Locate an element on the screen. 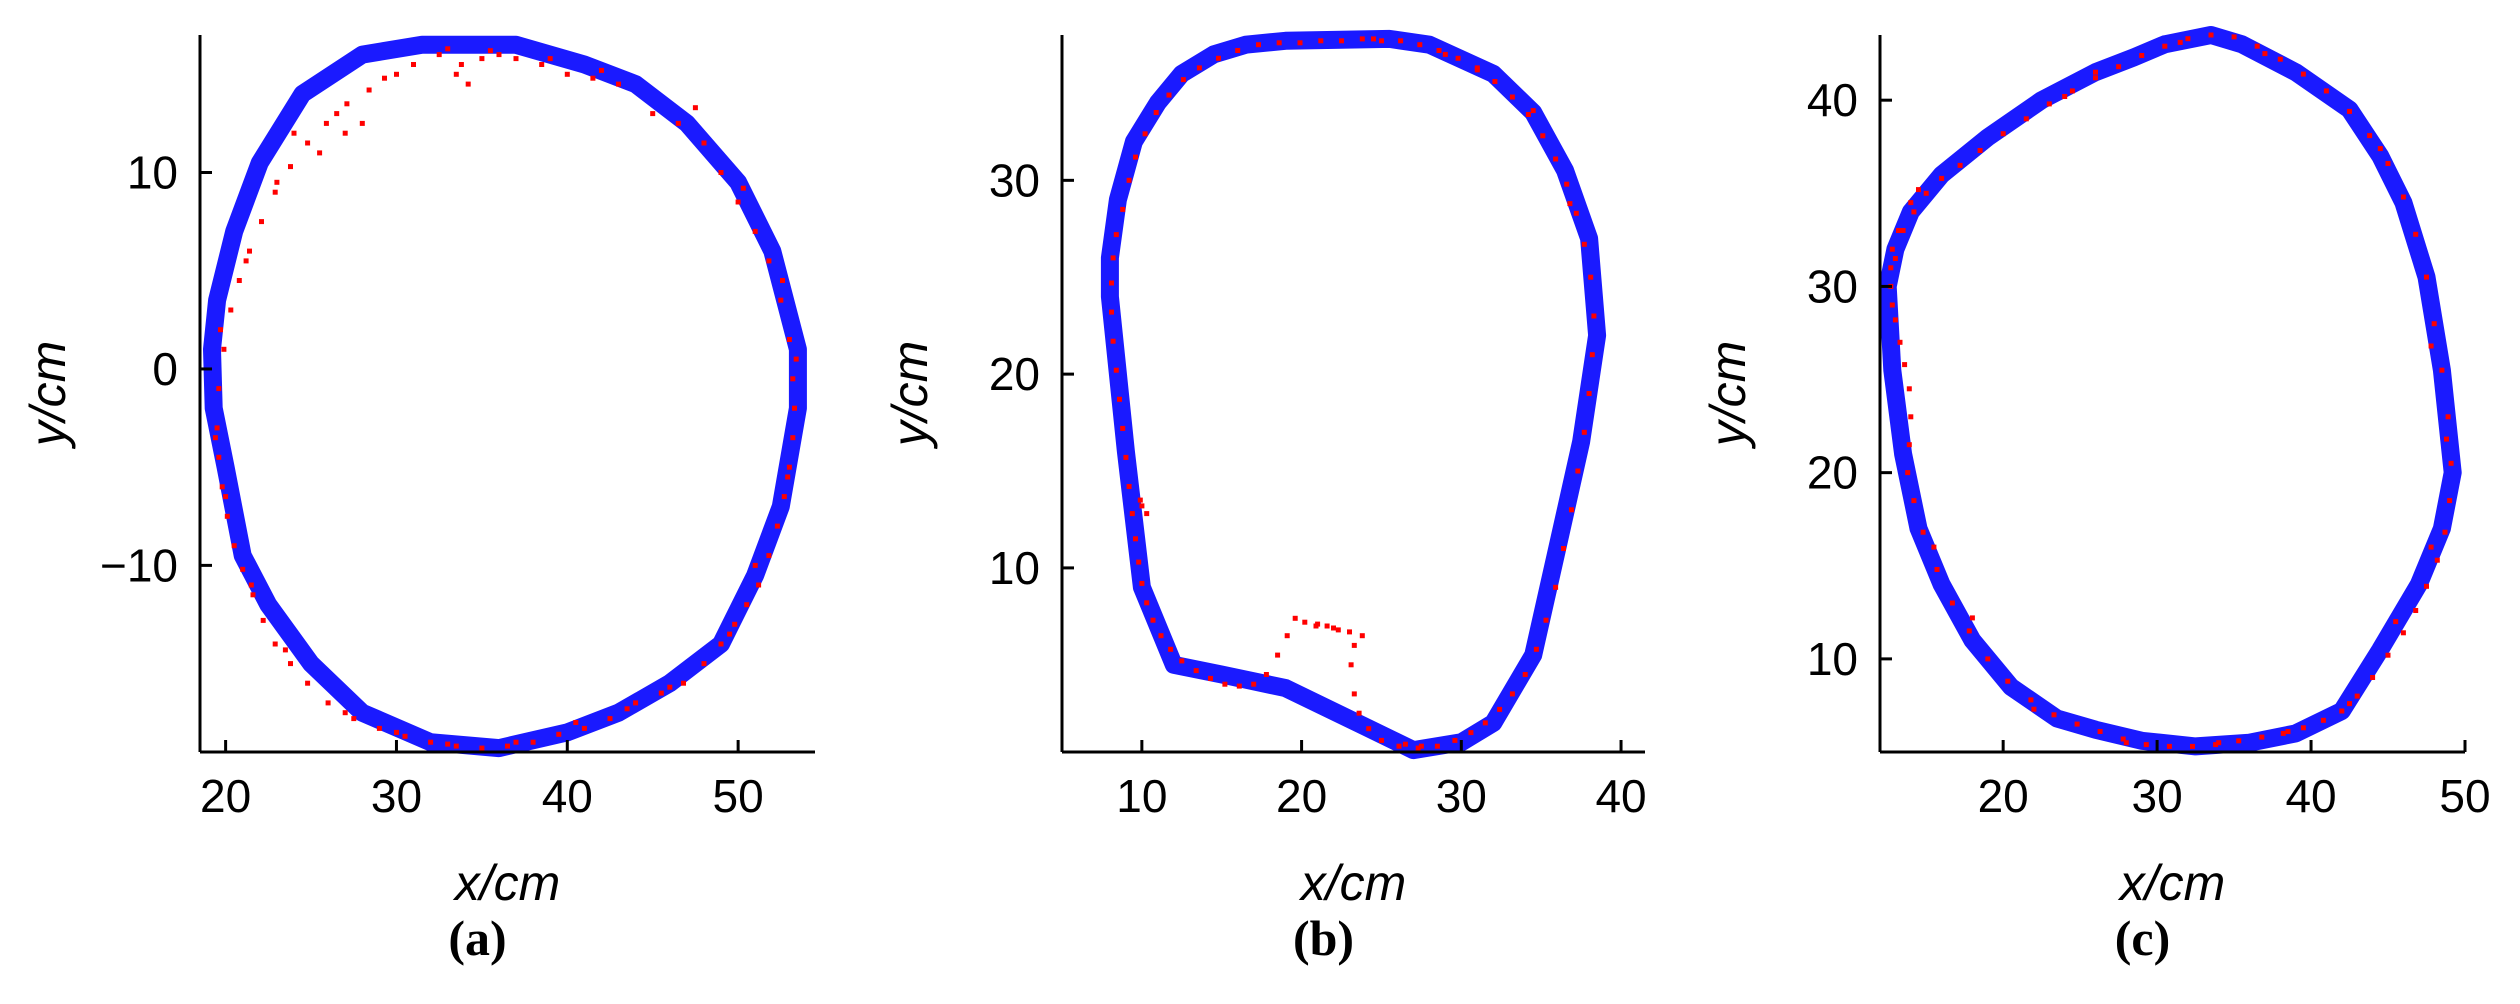 The image size is (2520, 1004). panel-a-x-axis-label: x/cm is located at coordinates (507, 883).